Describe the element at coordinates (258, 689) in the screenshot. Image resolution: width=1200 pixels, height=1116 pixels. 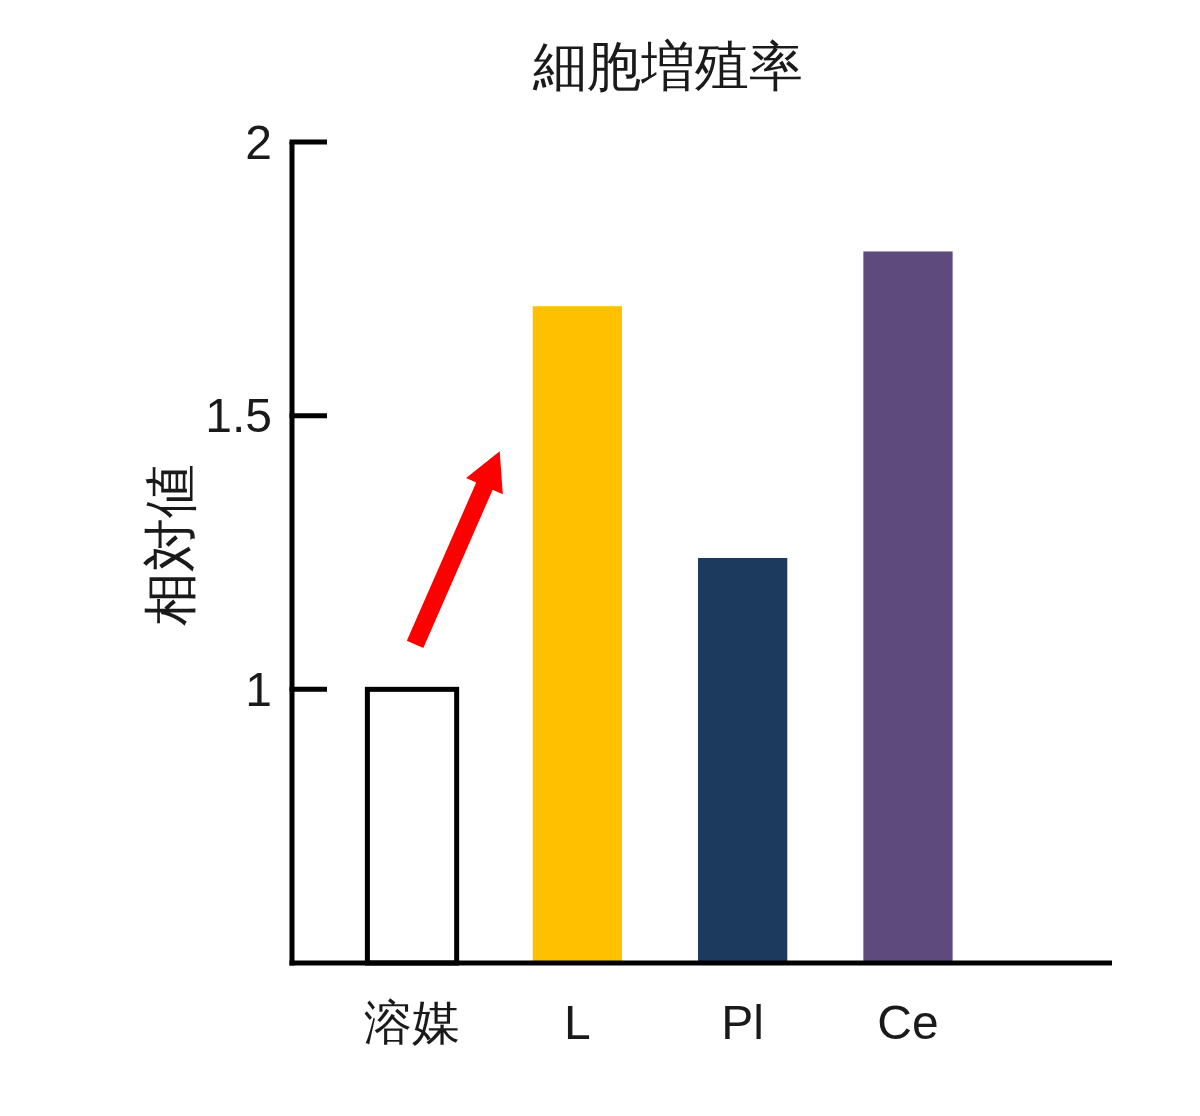
I see `y-tick-label: 1` at that location.